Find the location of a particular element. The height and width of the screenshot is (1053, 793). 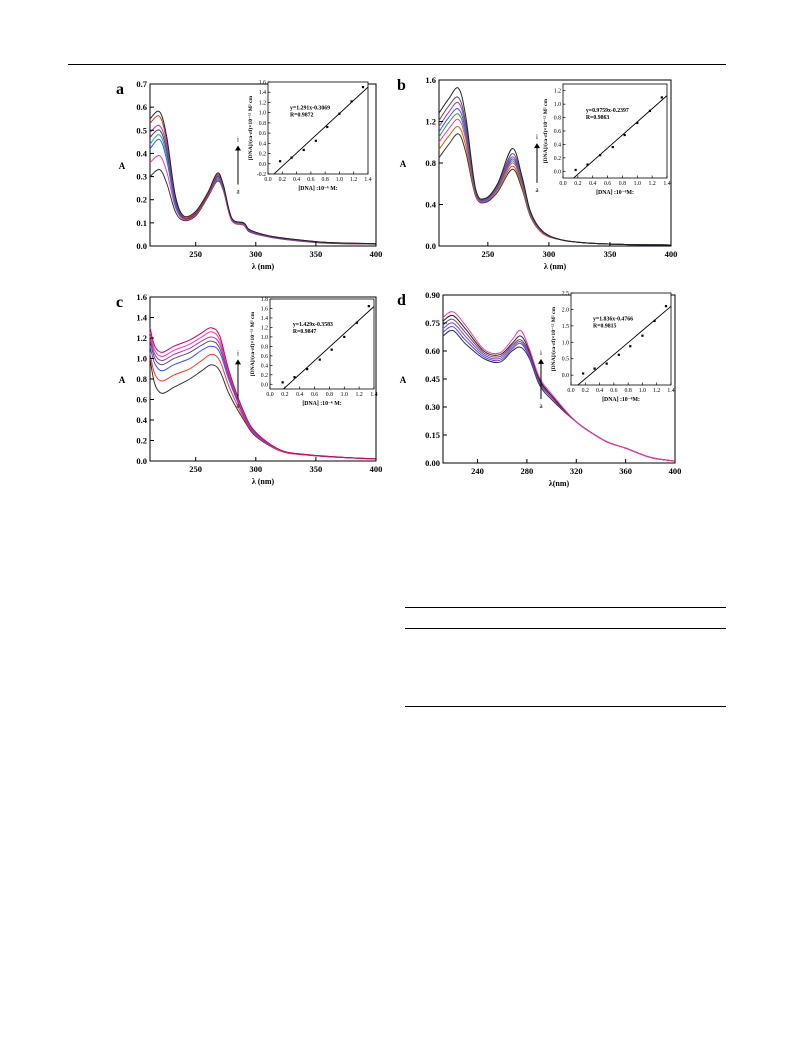

y-tick-label: 0.3 is located at coordinates (141, 177).